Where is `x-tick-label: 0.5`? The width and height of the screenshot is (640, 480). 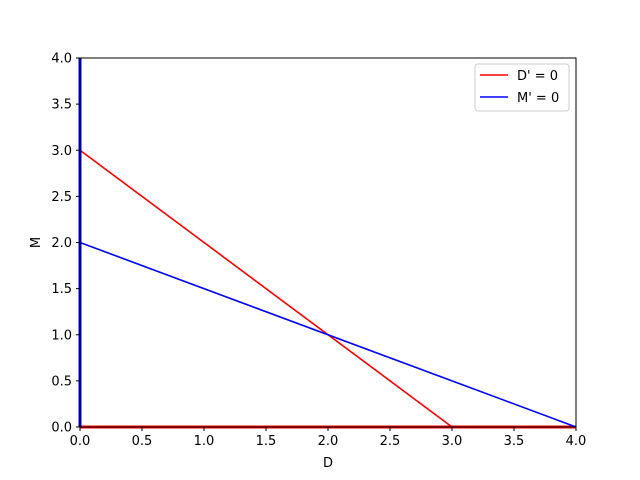 x-tick-label: 0.5 is located at coordinates (142, 441).